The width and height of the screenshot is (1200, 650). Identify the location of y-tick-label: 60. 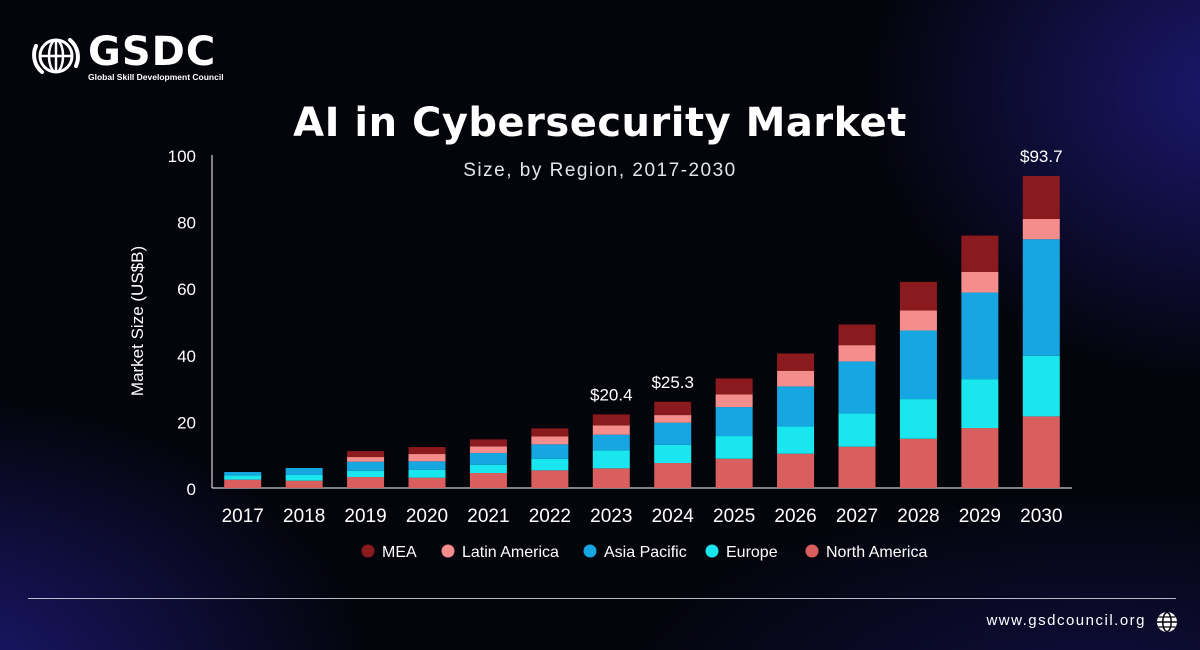
(186, 289).